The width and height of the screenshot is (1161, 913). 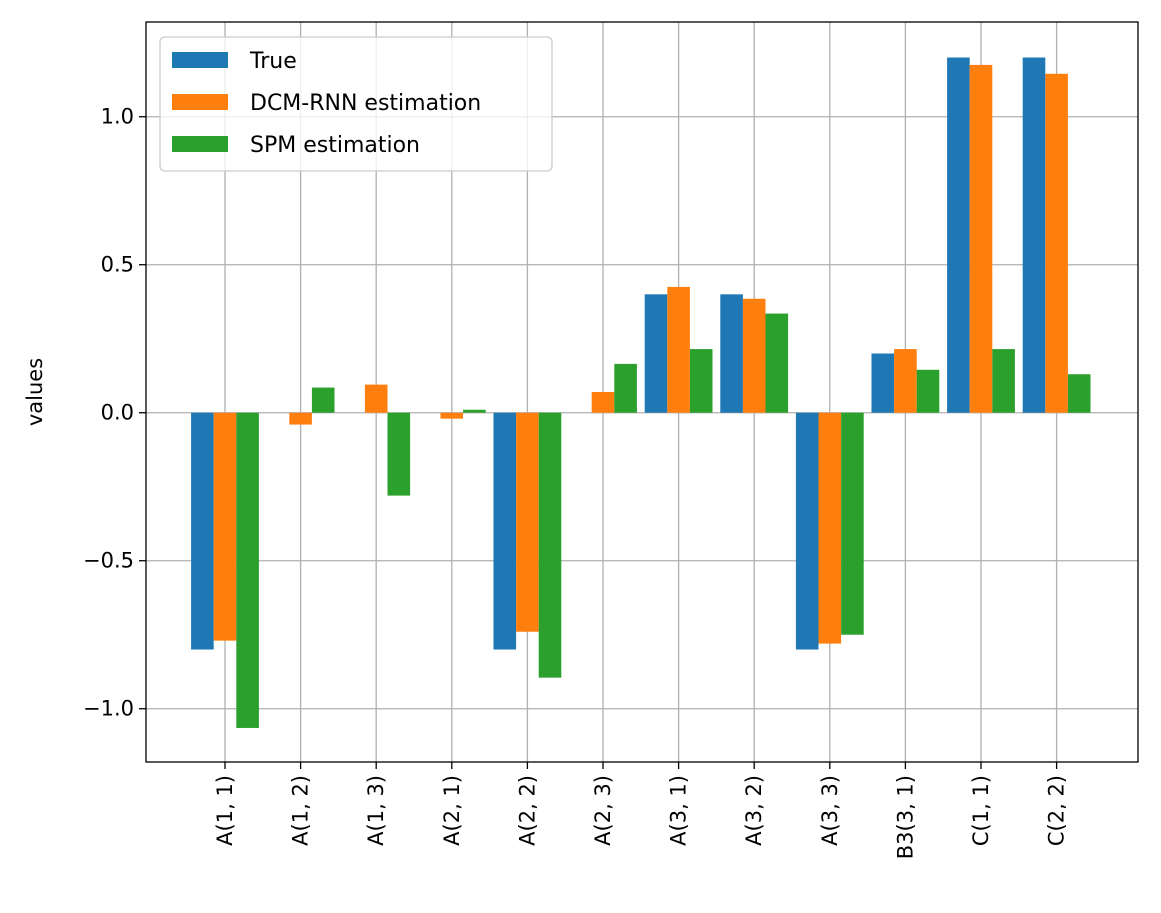 I want to click on x-tick-label: A(2, 2), so click(x=527, y=810).